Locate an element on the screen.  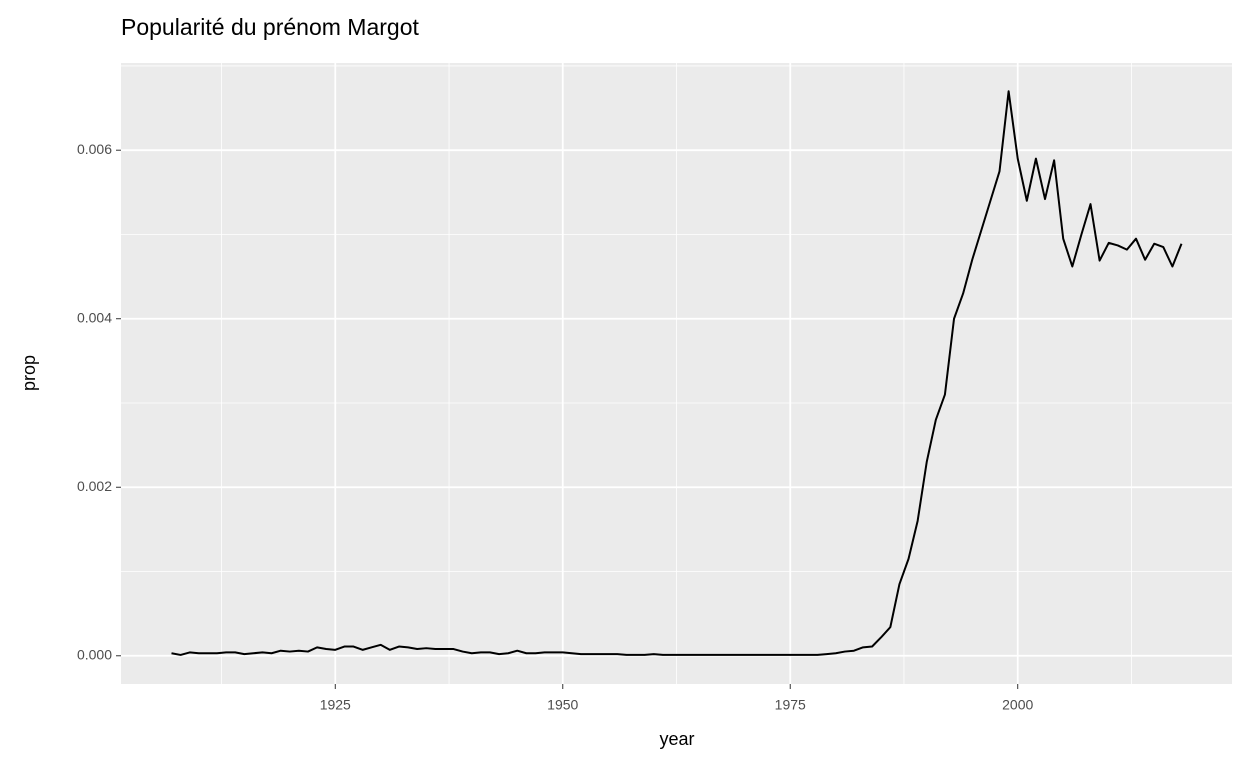
y-tick-label: 0.004 is located at coordinates (94, 317).